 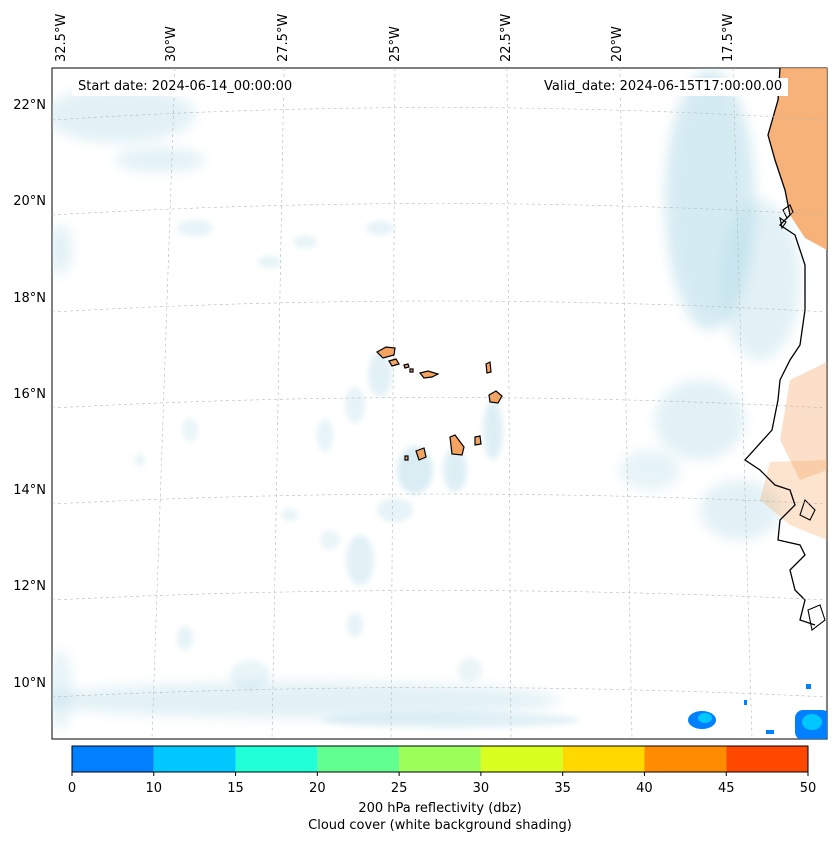 What do you see at coordinates (235, 788) in the screenshot?
I see `colorbar-tick-label: 15` at bounding box center [235, 788].